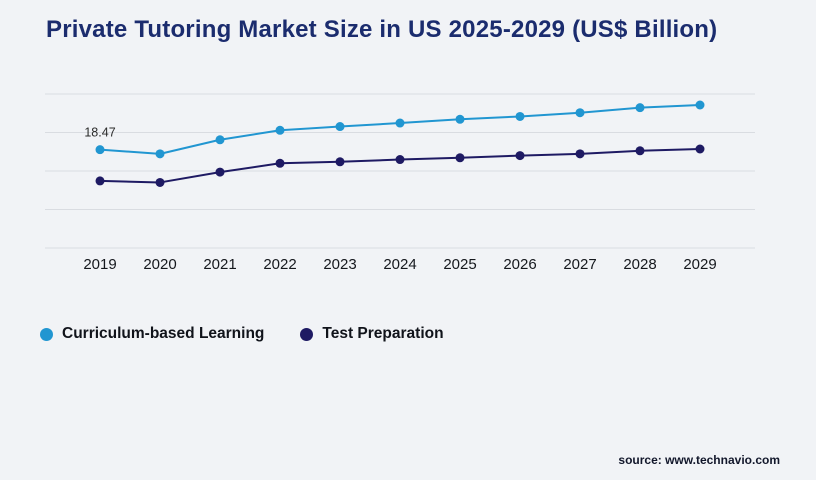  I want to click on legend-label-curriculum: Curriculum-based Learning, so click(163, 333).